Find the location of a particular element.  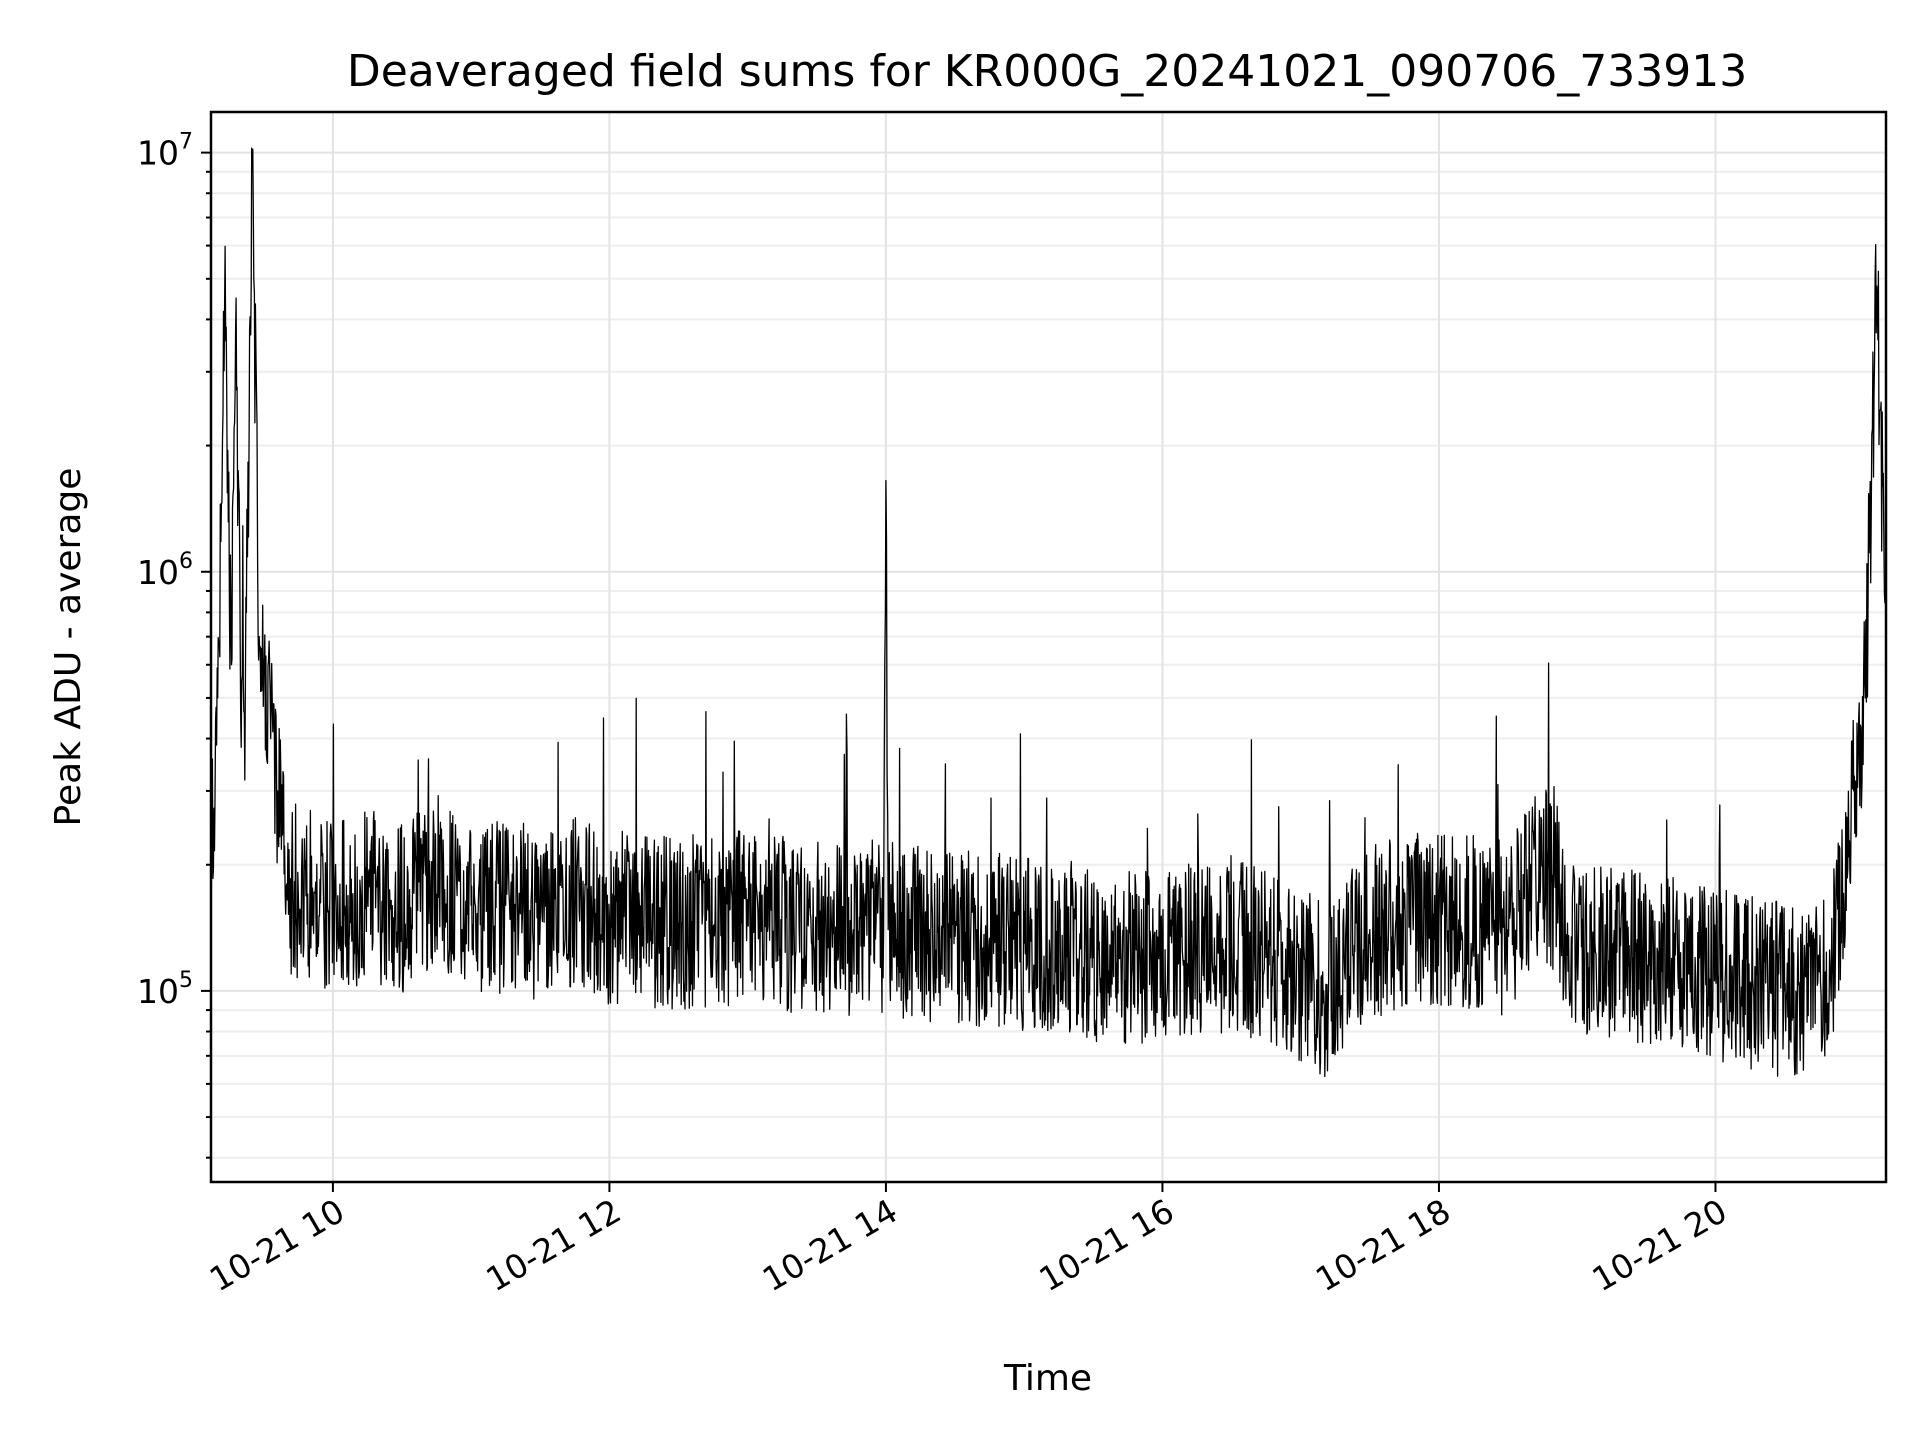

y-tick-exponent: 7 is located at coordinates (186, 142).